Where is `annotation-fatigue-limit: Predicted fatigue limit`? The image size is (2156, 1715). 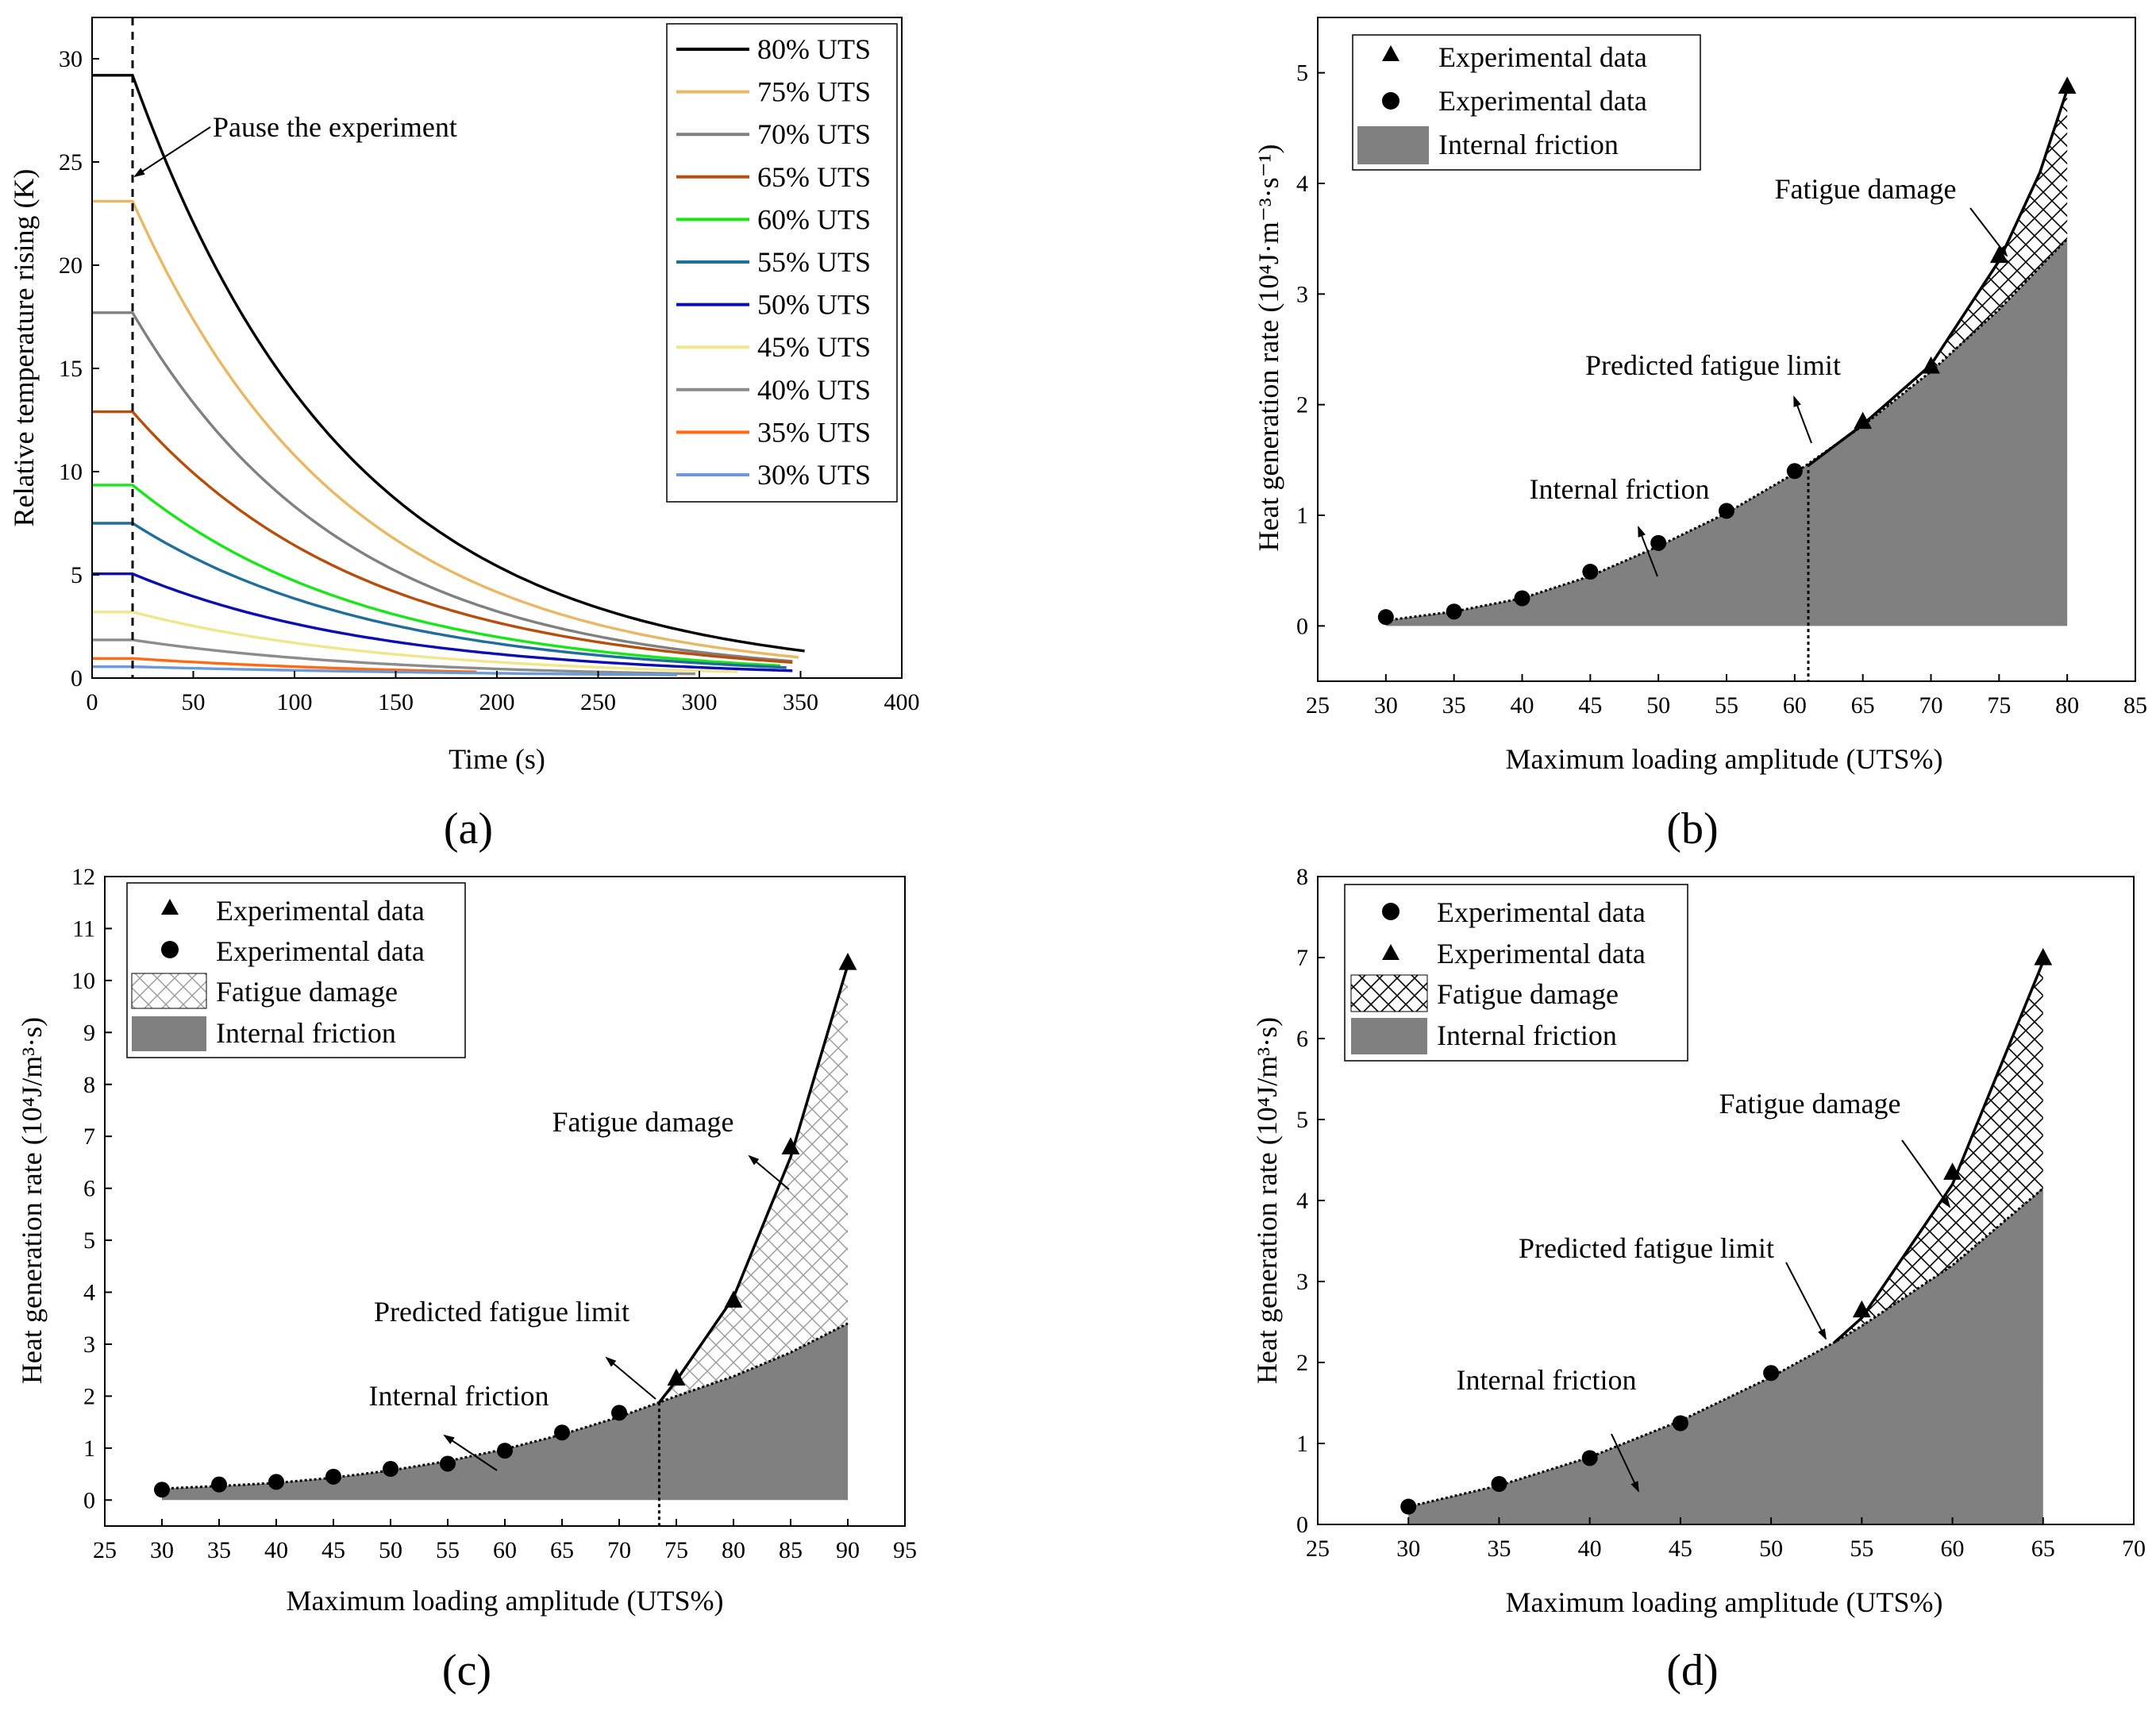 annotation-fatigue-limit: Predicted fatigue limit is located at coordinates (1713, 365).